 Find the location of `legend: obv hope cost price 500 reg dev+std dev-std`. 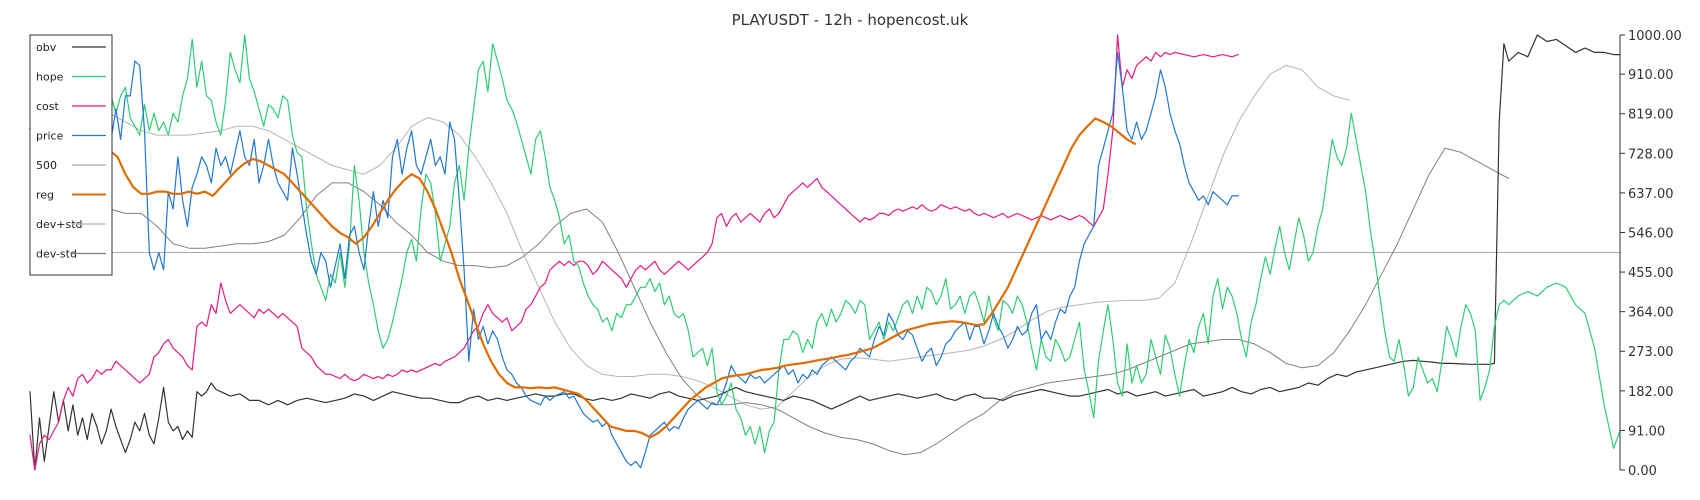

legend: obv hope cost price 500 reg dev+std dev-std is located at coordinates (71, 155).